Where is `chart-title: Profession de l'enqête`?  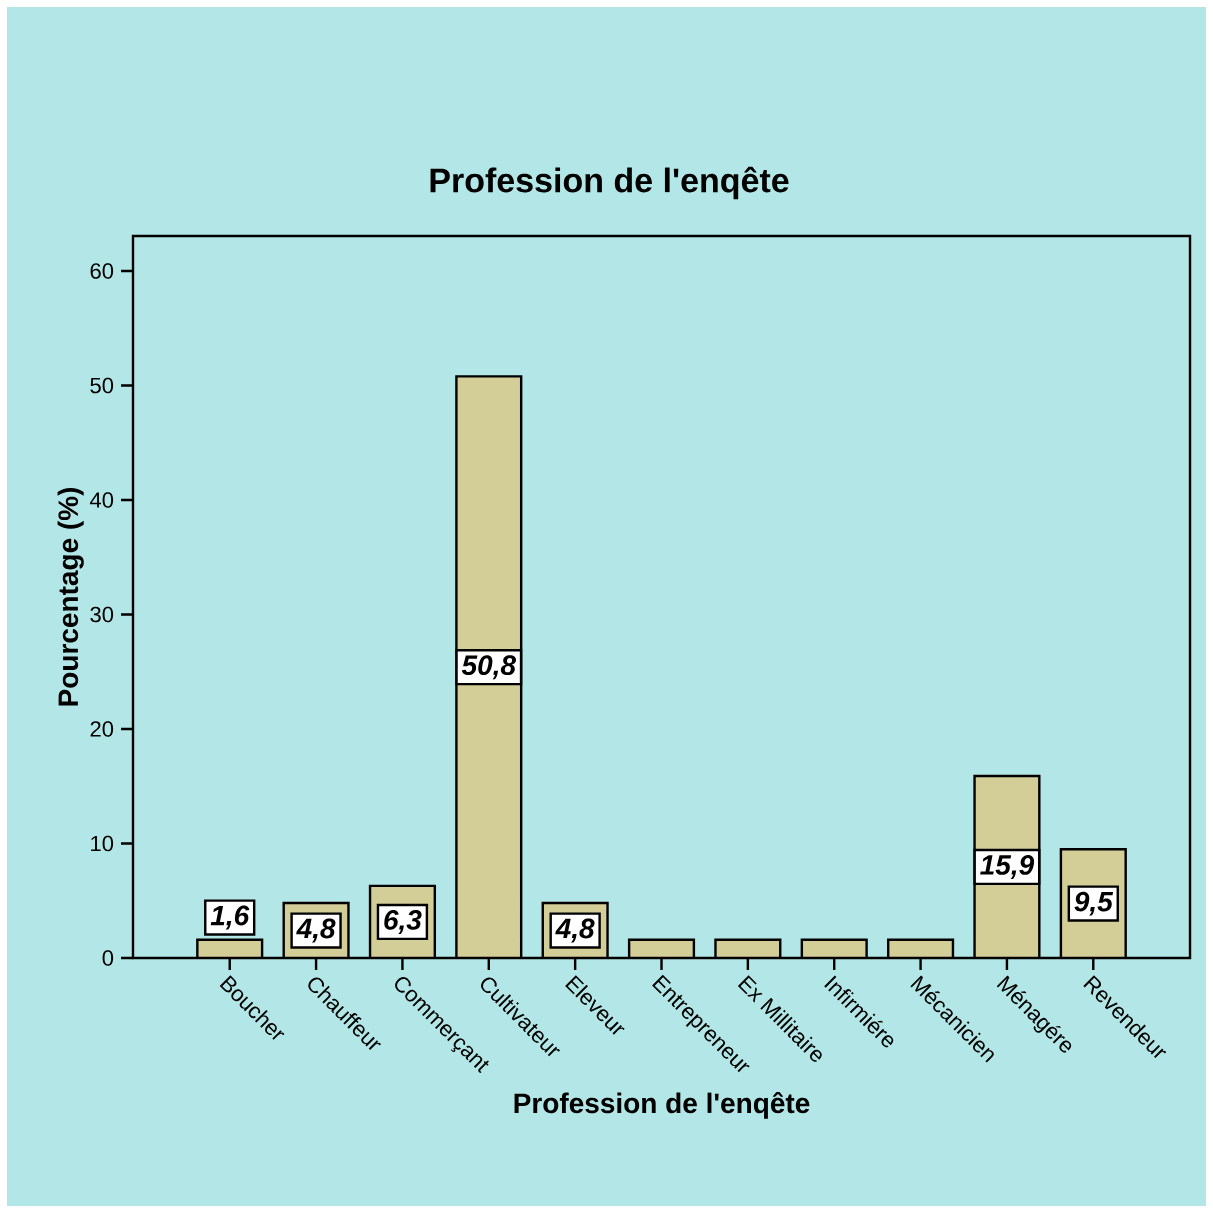
chart-title: Profession de l'enqête is located at coordinates (609, 183).